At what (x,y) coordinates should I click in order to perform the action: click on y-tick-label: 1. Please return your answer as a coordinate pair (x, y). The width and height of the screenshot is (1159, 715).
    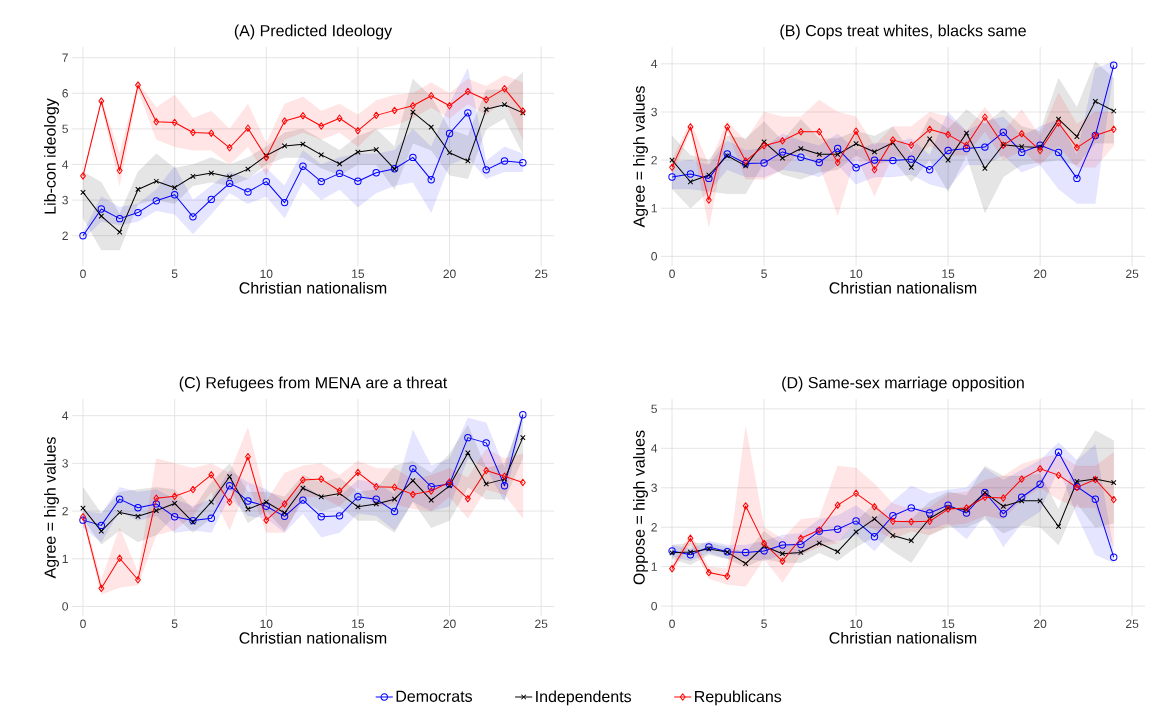
    Looking at the image, I should click on (654, 208).